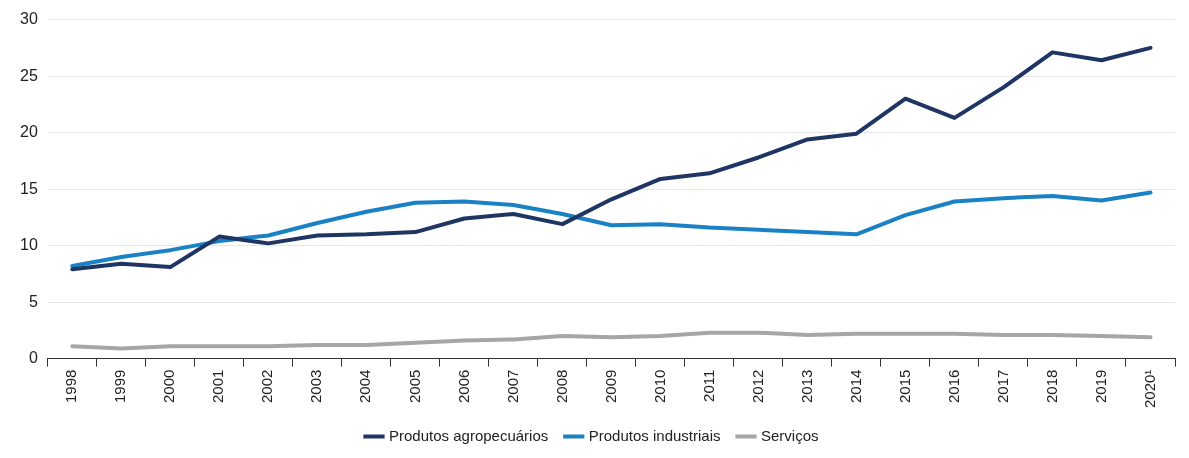 The image size is (1189, 458). I want to click on y-tick-label: 20, so click(29, 132).